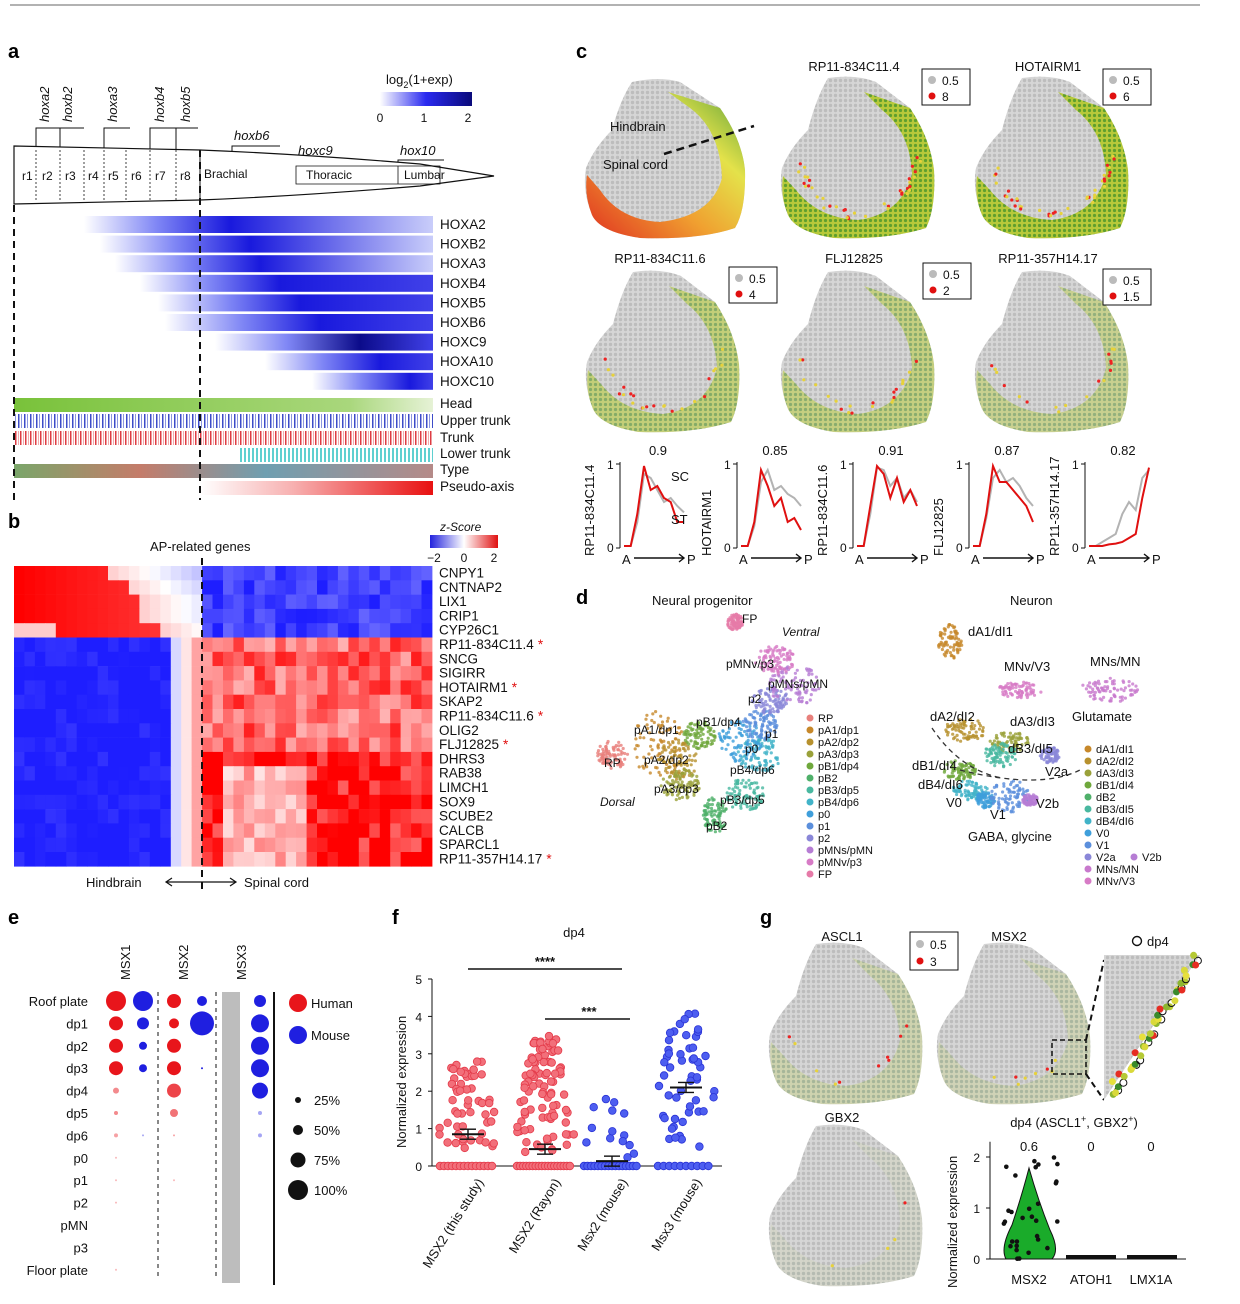  I want to click on umap-left-legend-pb4-dp6: pB4/dp6, so click(838, 803).